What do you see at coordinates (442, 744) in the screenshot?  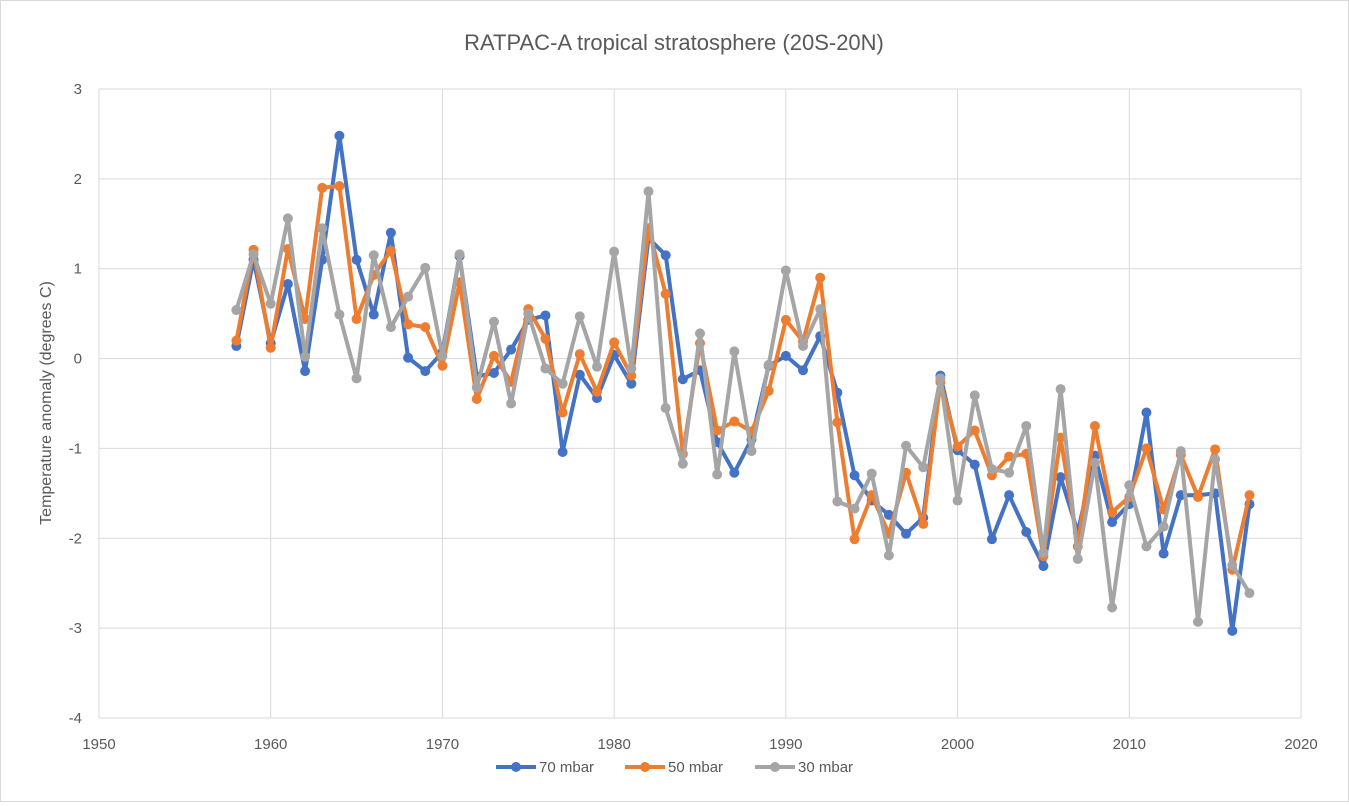 I see `x-tick-label: 1970` at bounding box center [442, 744].